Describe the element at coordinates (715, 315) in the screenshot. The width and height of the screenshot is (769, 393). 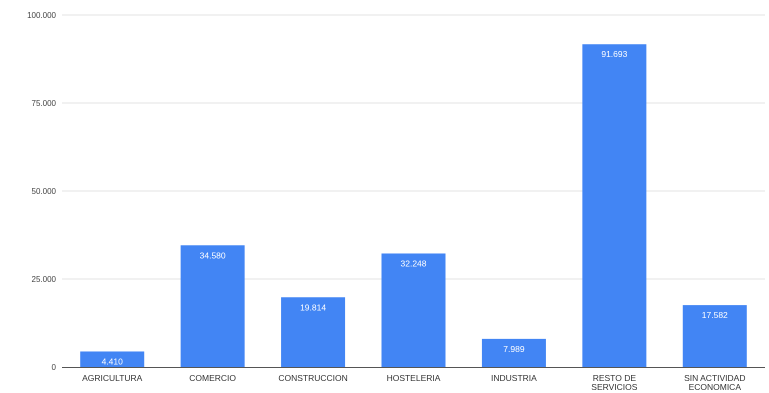
I see `data-label: 17.582` at that location.